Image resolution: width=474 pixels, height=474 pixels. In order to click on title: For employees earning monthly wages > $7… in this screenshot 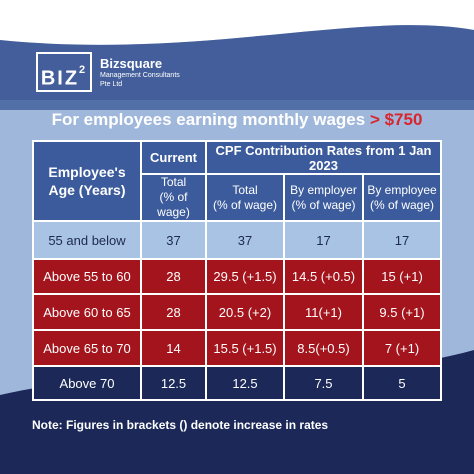, I will do `click(237, 120)`.